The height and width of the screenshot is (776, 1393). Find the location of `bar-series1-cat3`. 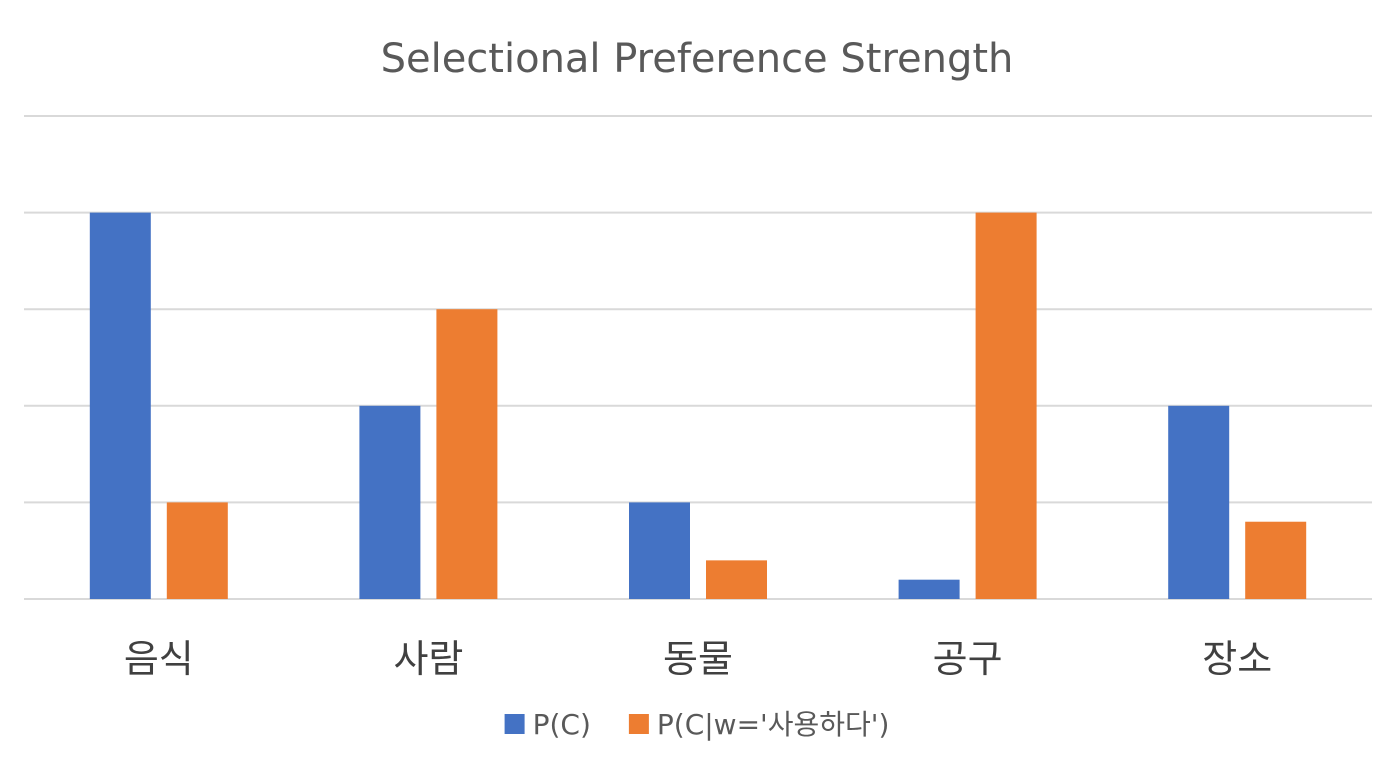

bar-series1-cat3 is located at coordinates (1006, 405).